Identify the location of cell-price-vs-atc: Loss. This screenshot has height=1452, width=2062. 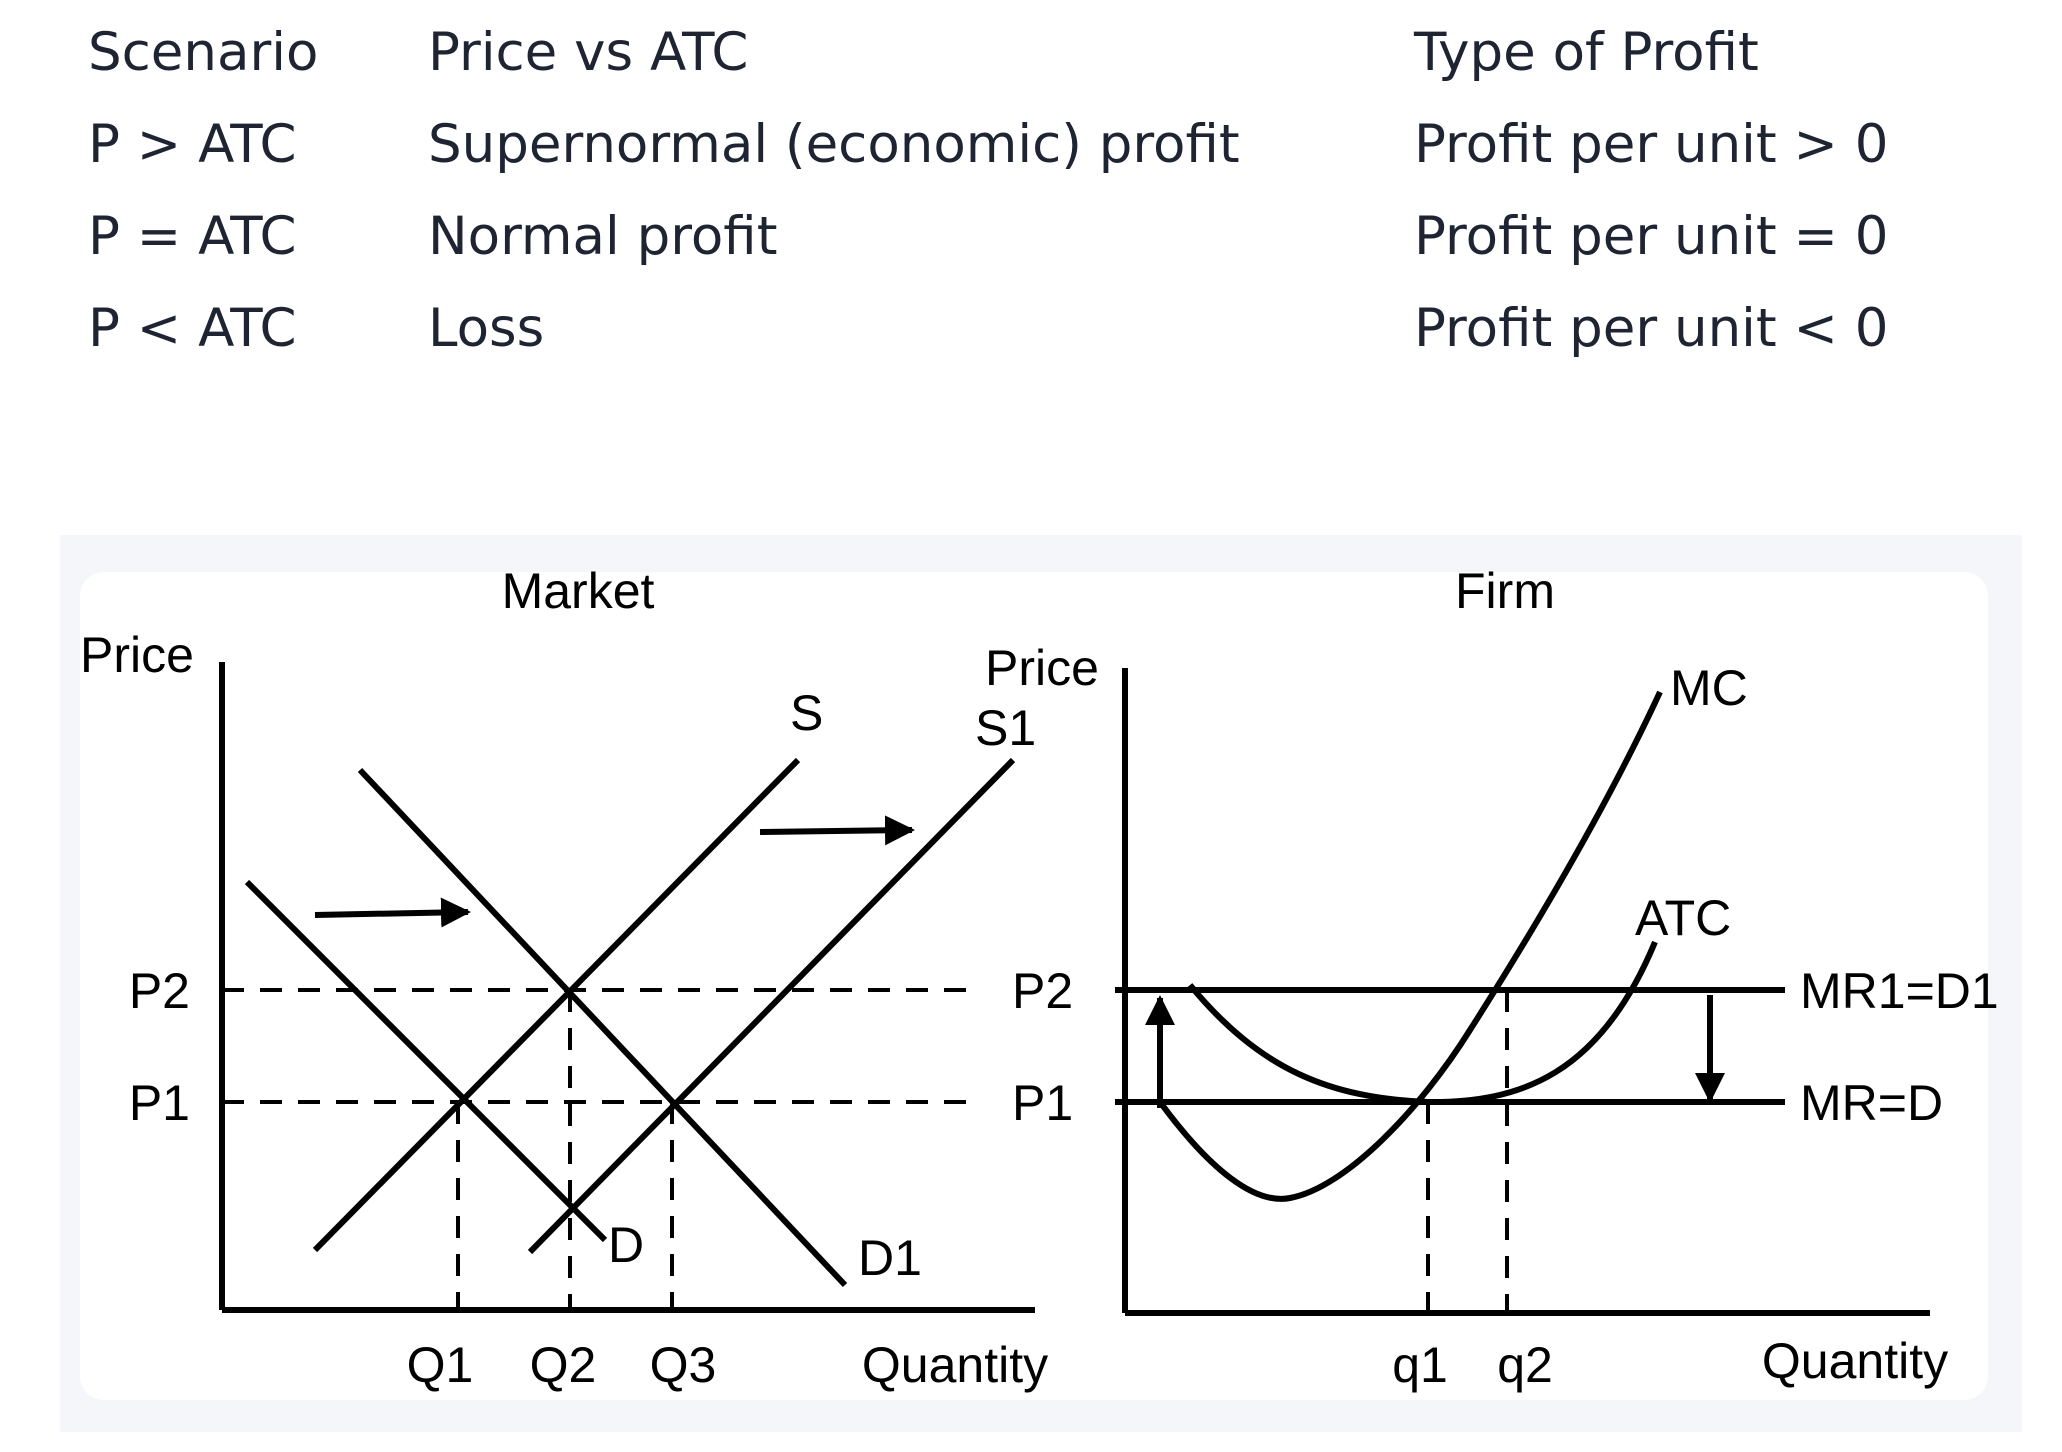
(486, 328).